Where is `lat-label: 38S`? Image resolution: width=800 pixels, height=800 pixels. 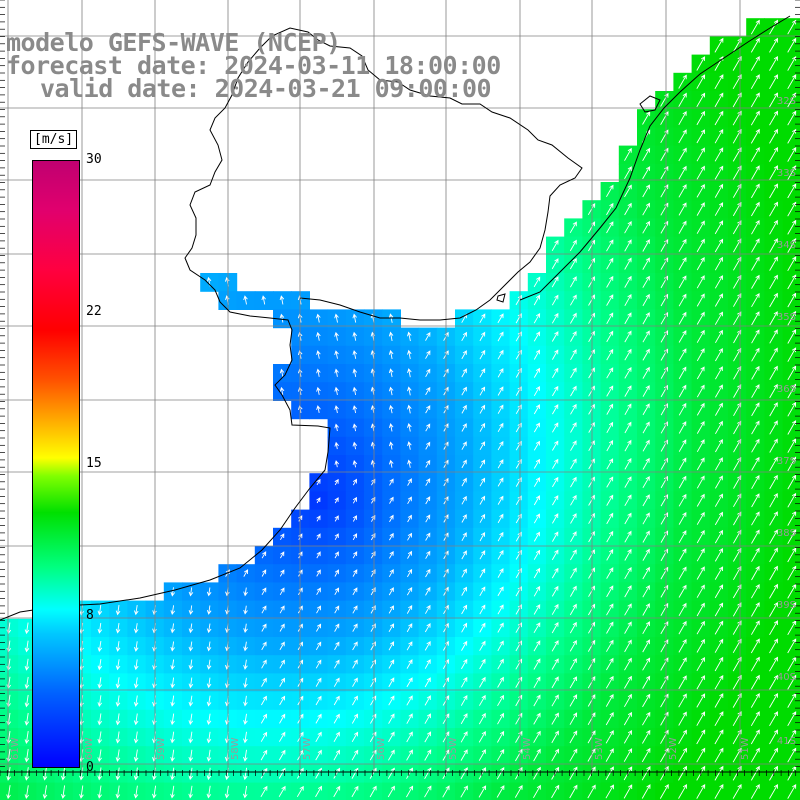 lat-label: 38S is located at coordinates (786, 533).